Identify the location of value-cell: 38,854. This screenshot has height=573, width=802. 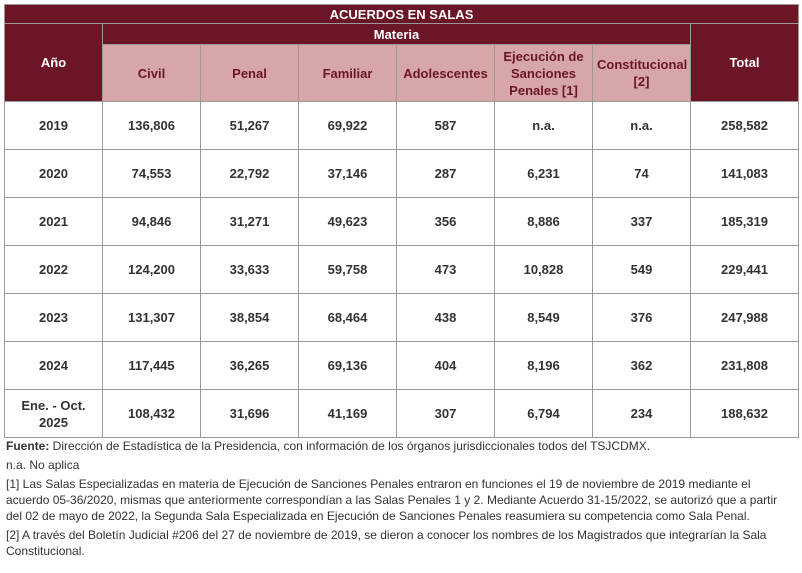
(249, 317).